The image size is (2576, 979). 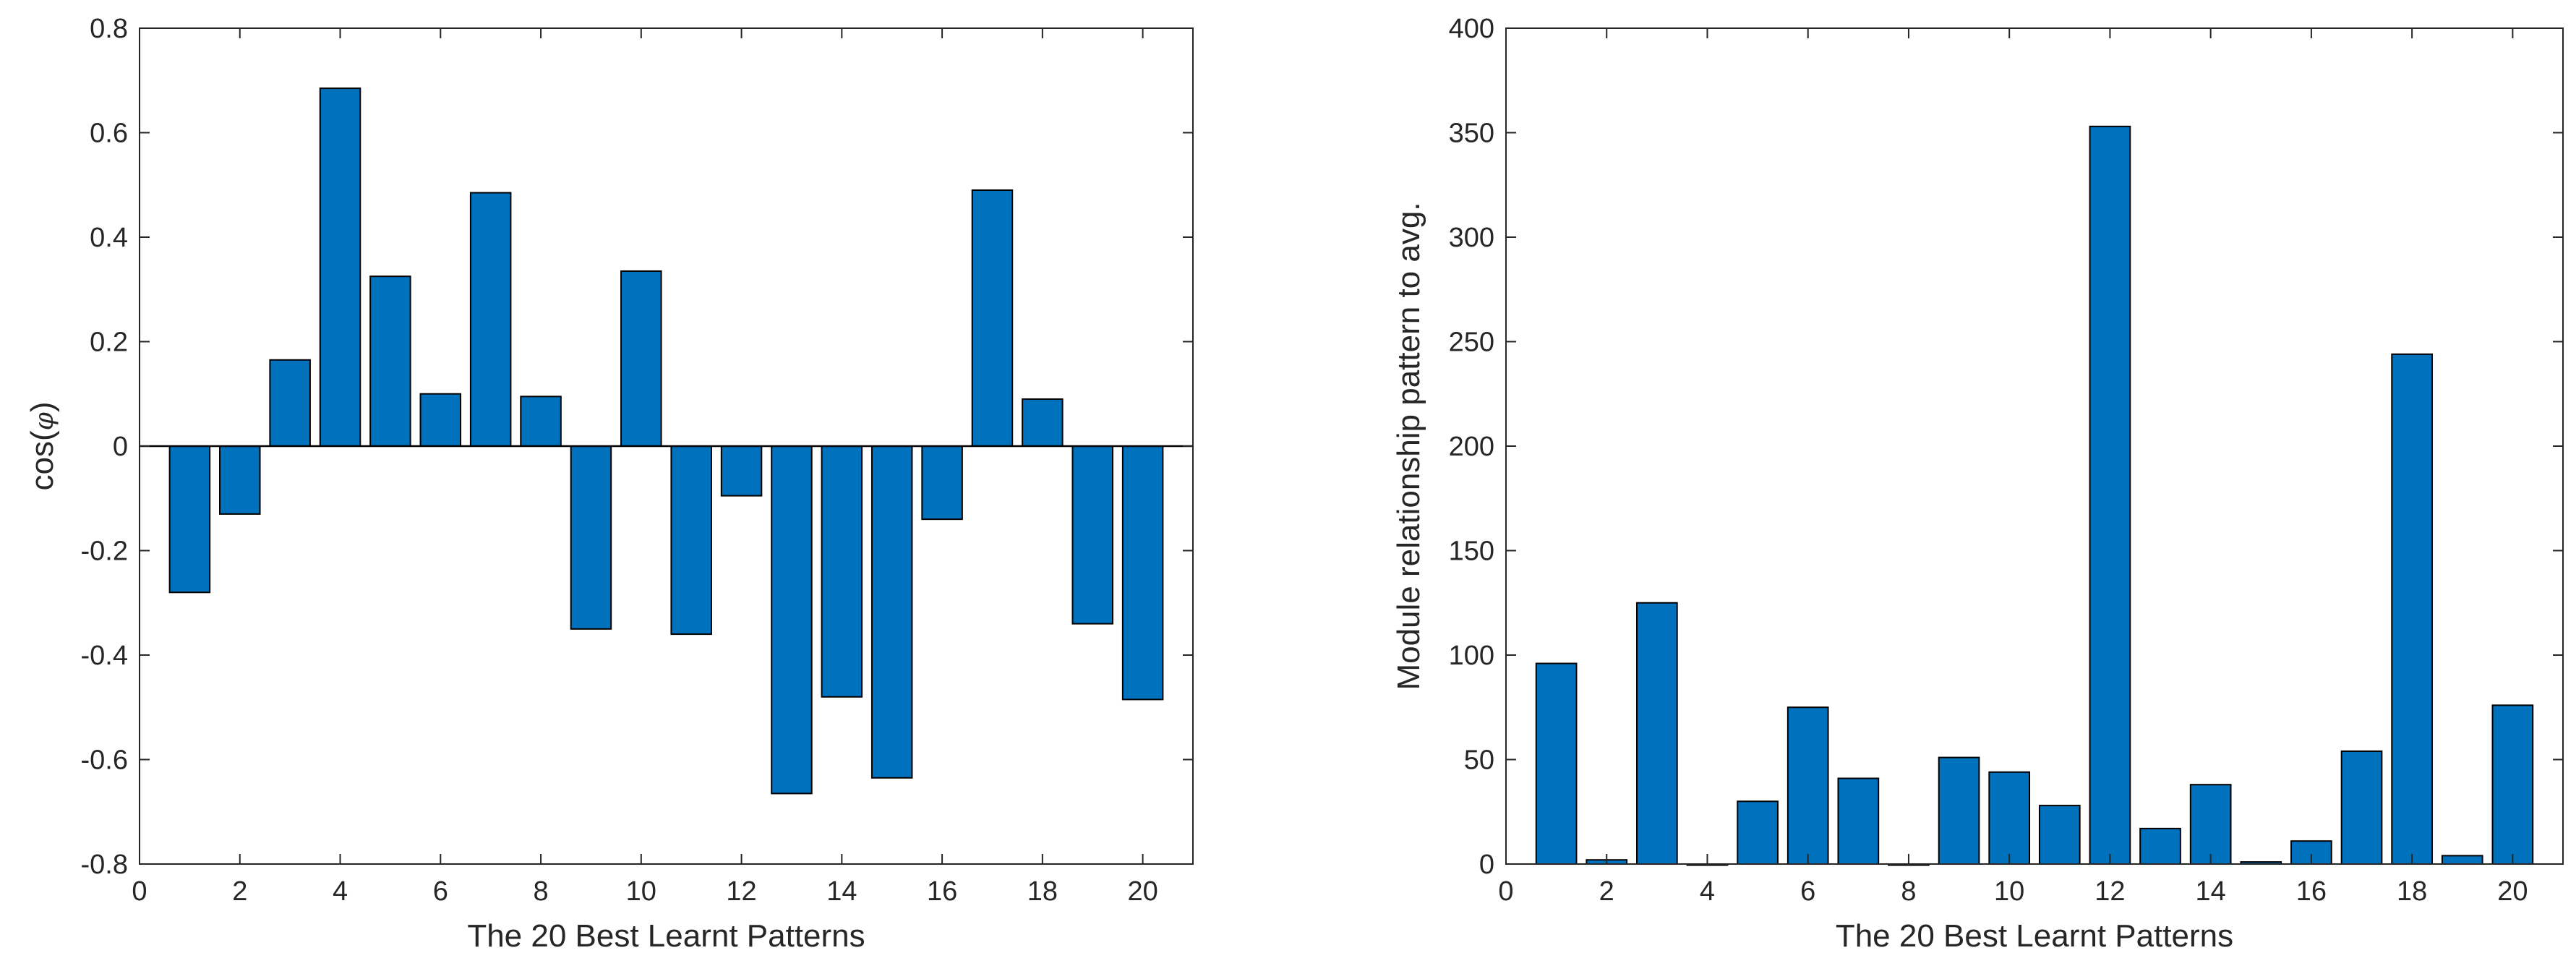 I want to click on cosine-x-tick-label-10: 10, so click(x=641, y=891).